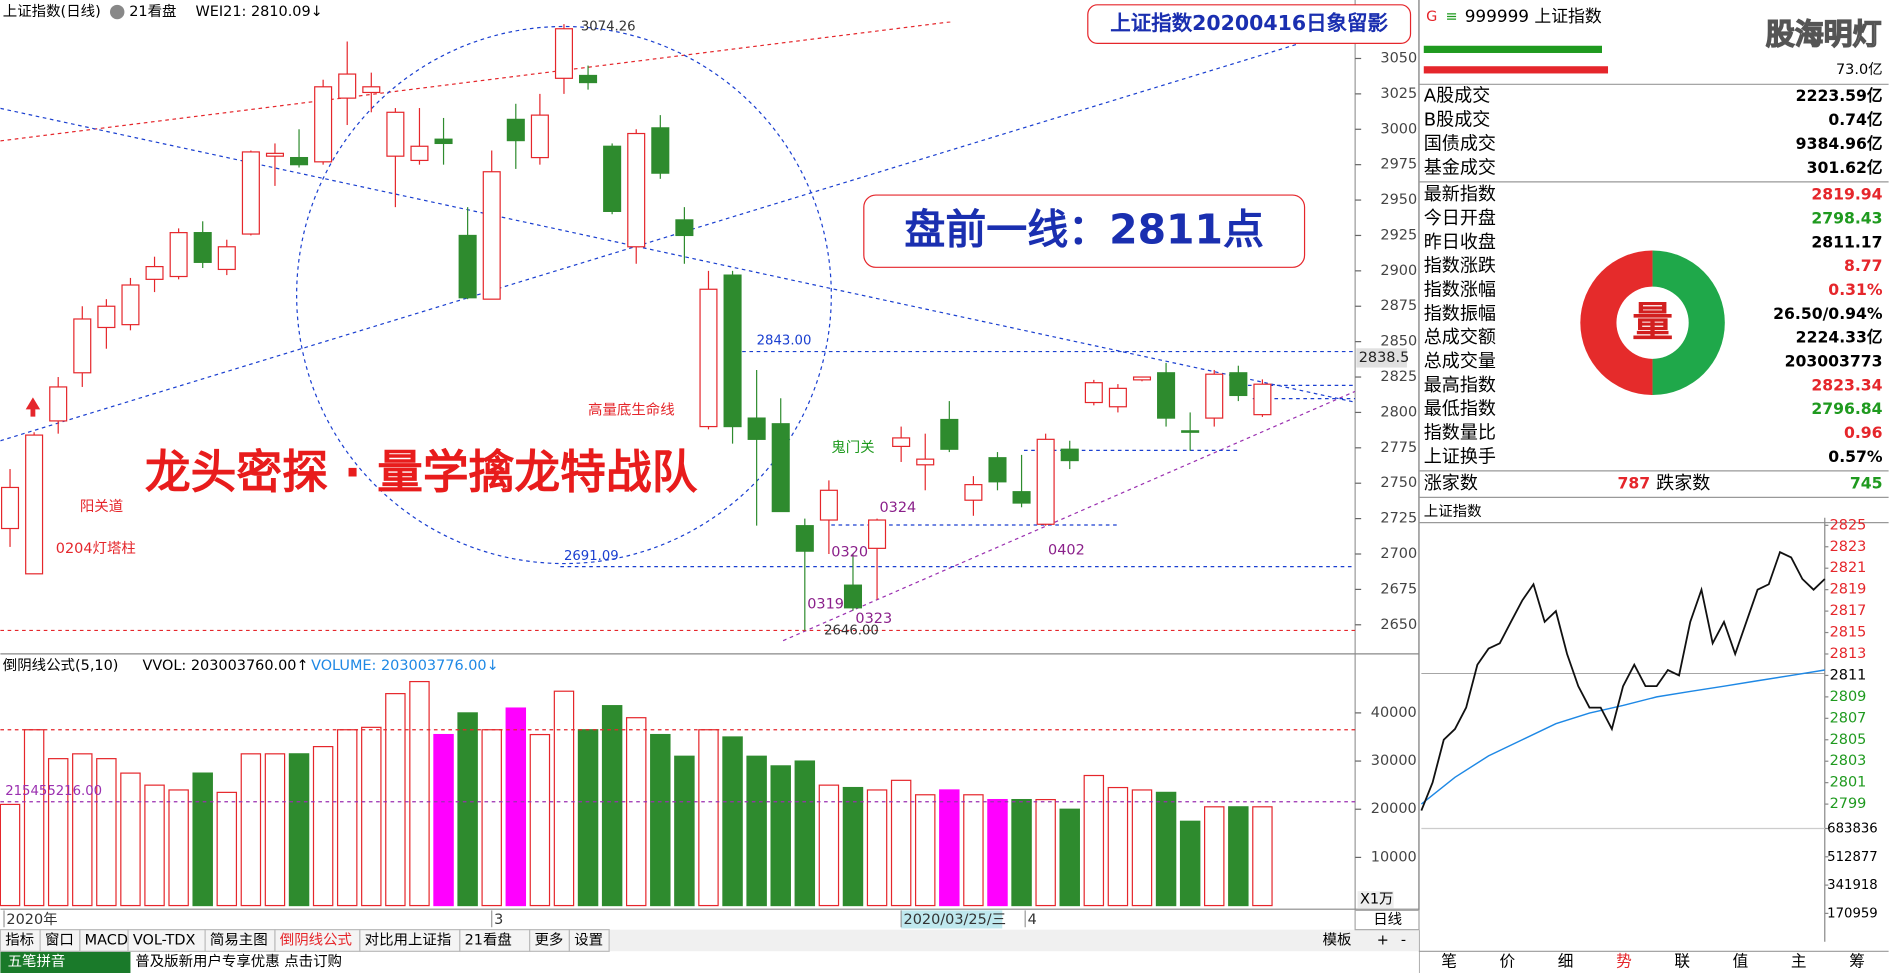 This screenshot has height=973, width=1889. Describe the element at coordinates (1398, 519) in the screenshot. I see `y-tick-label: 2725` at that location.